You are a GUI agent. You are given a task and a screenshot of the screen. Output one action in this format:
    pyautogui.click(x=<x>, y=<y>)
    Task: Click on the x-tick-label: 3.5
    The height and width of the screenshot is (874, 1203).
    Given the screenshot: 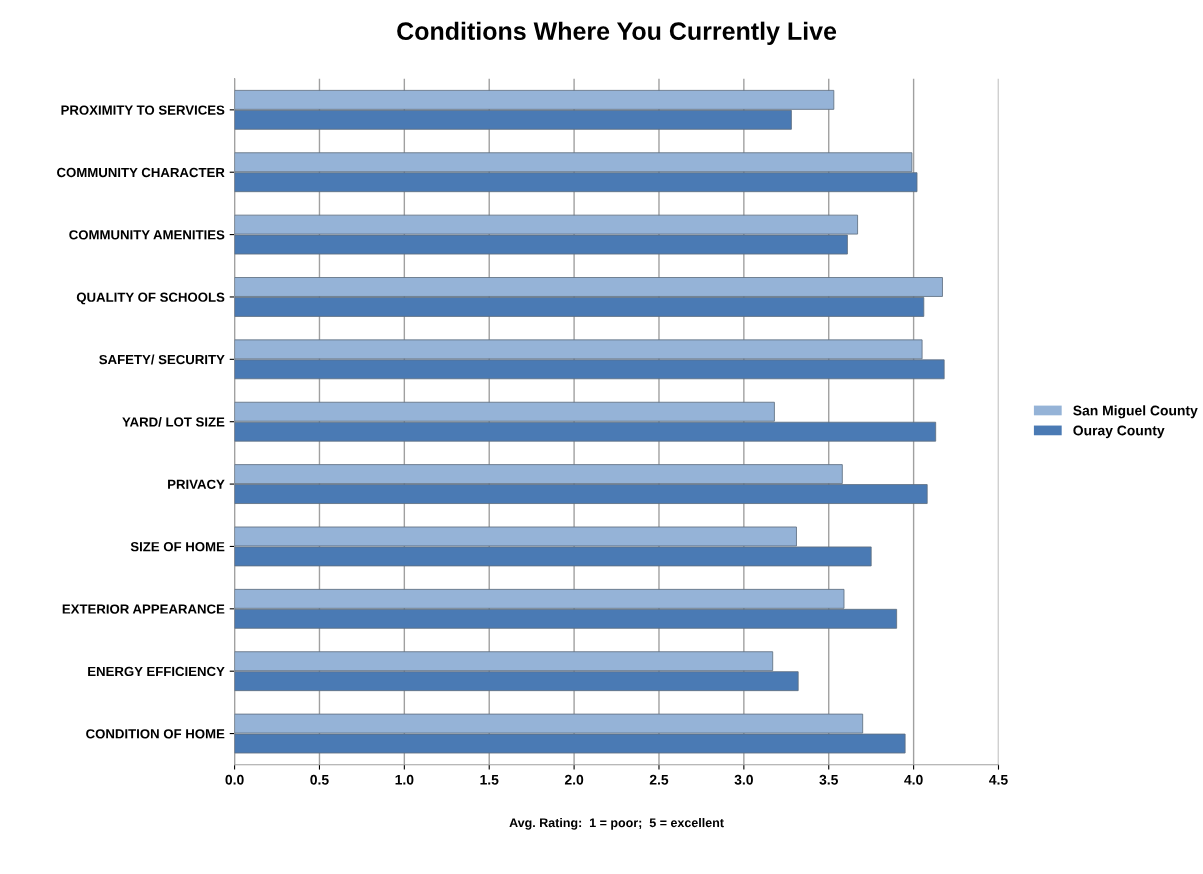 What is the action you would take?
    pyautogui.click(x=828, y=779)
    